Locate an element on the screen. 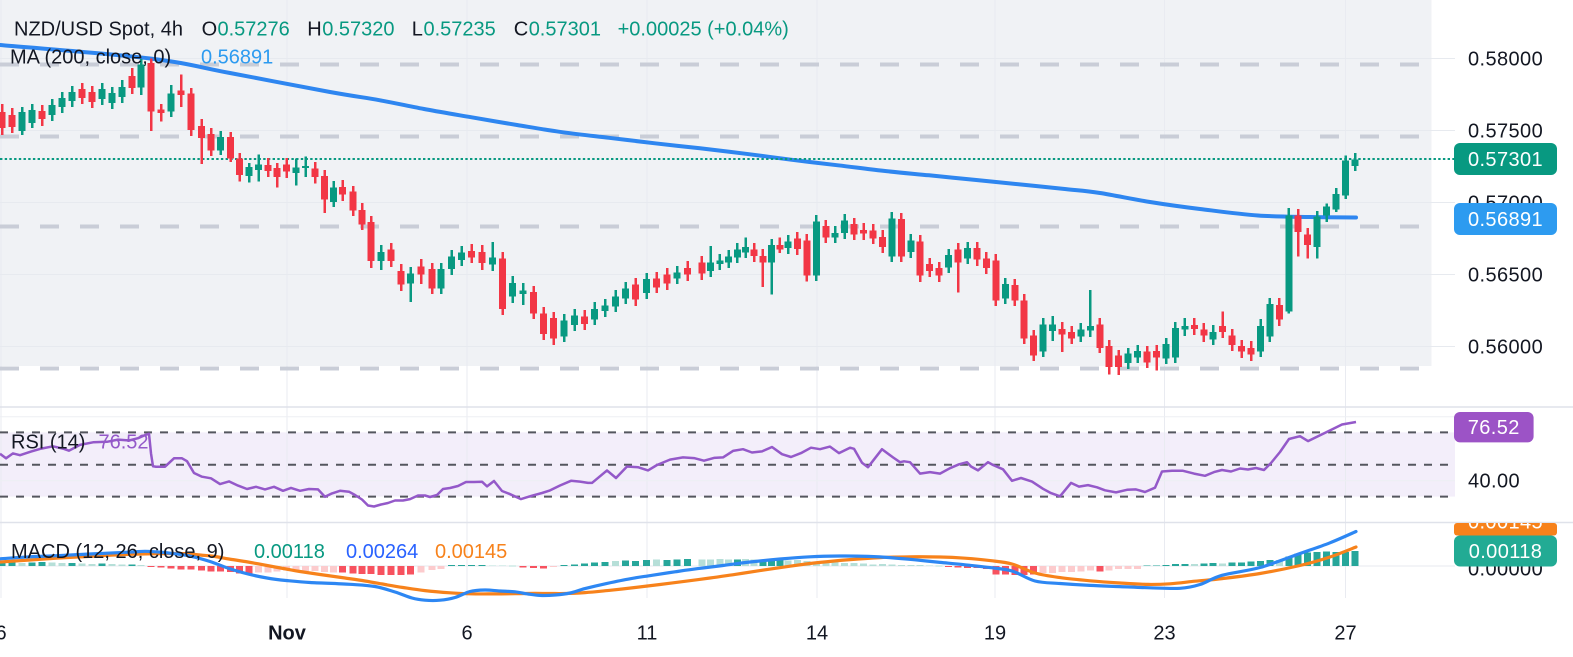  svg-text: 11 is located at coordinates (647, 634).